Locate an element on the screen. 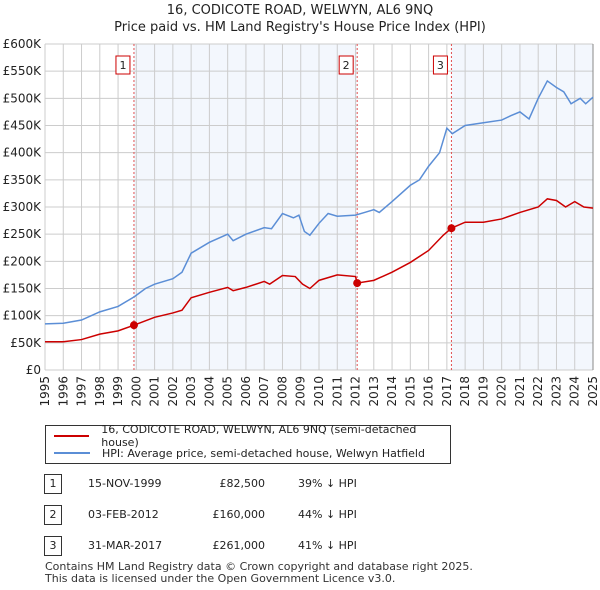 This screenshot has height=590, width=600. x-tick-label: 2000 is located at coordinates (136, 391).